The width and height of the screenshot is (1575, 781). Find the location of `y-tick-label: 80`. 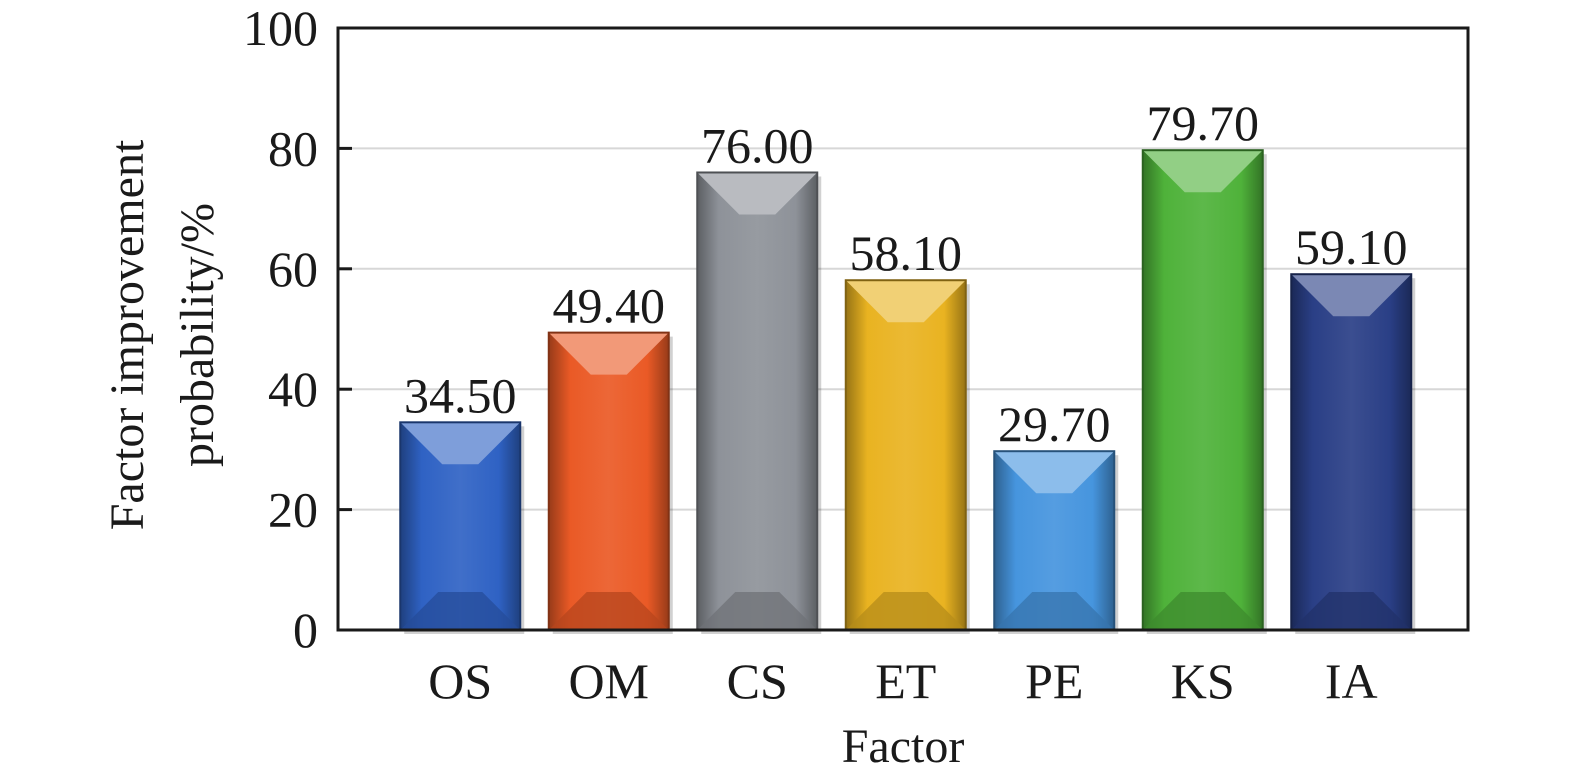

y-tick-label: 80 is located at coordinates (293, 148).